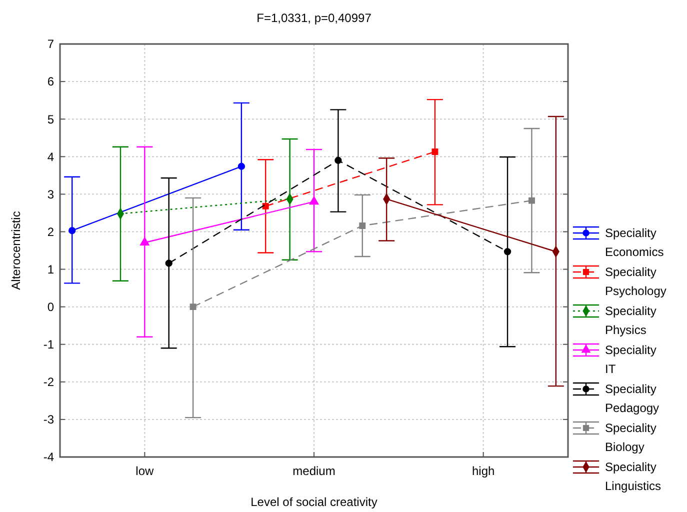 The image size is (687, 512). I want to click on legend-label: Speciality Linguistics, so click(633, 476).